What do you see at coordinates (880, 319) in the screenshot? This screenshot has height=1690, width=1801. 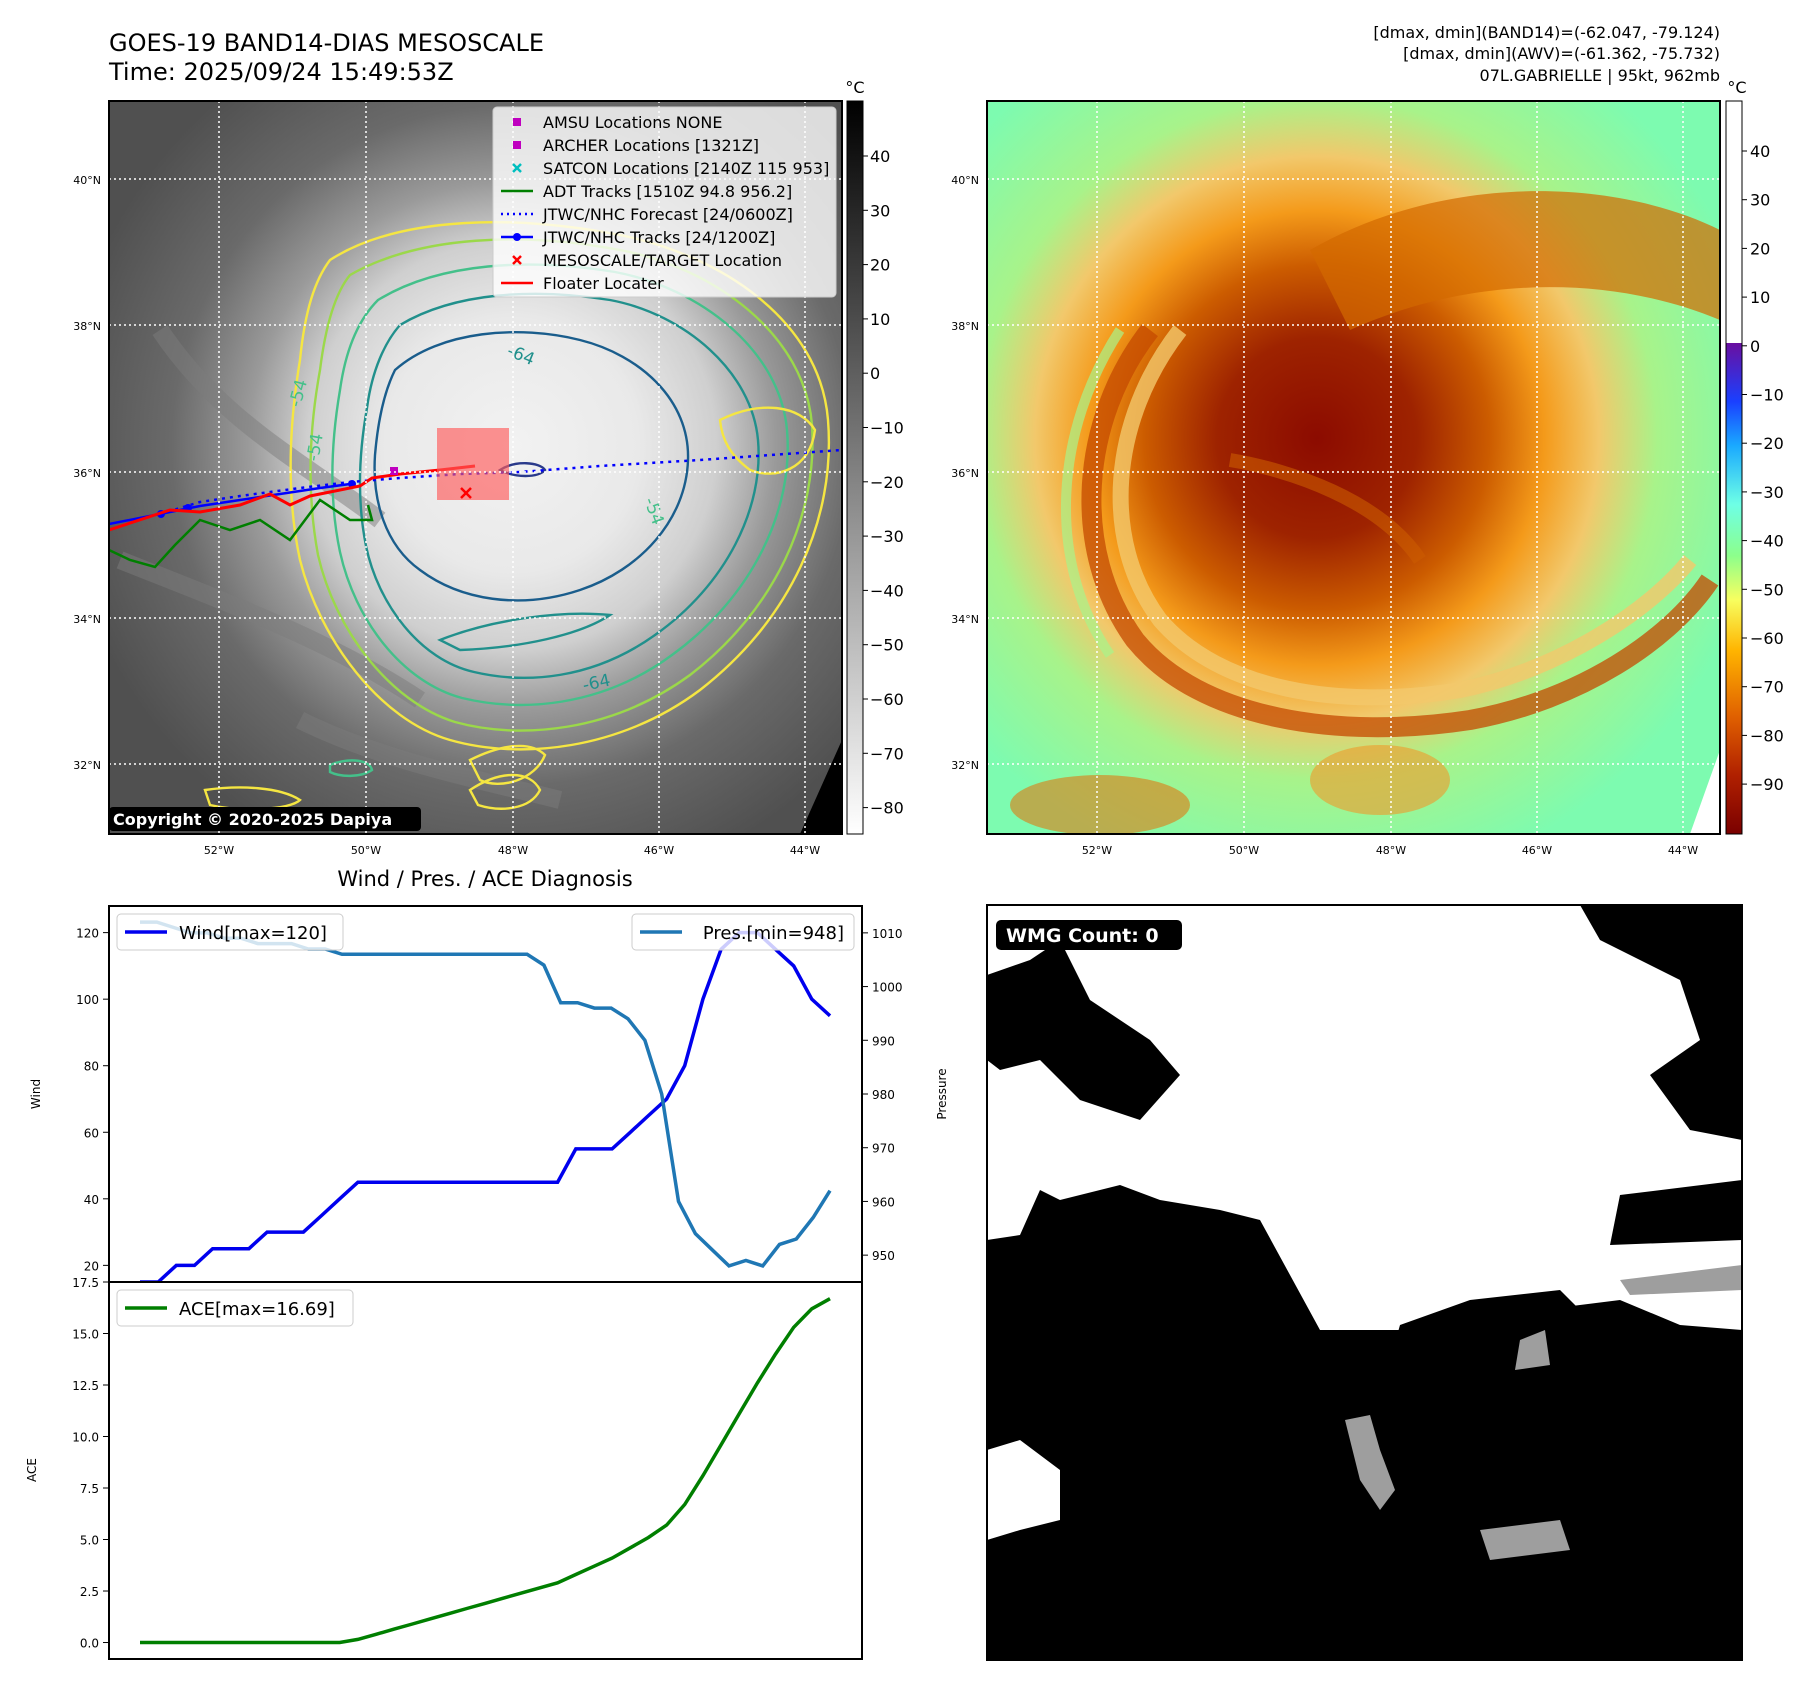 I see `ir-colorbar-tick-label: 10` at bounding box center [880, 319].